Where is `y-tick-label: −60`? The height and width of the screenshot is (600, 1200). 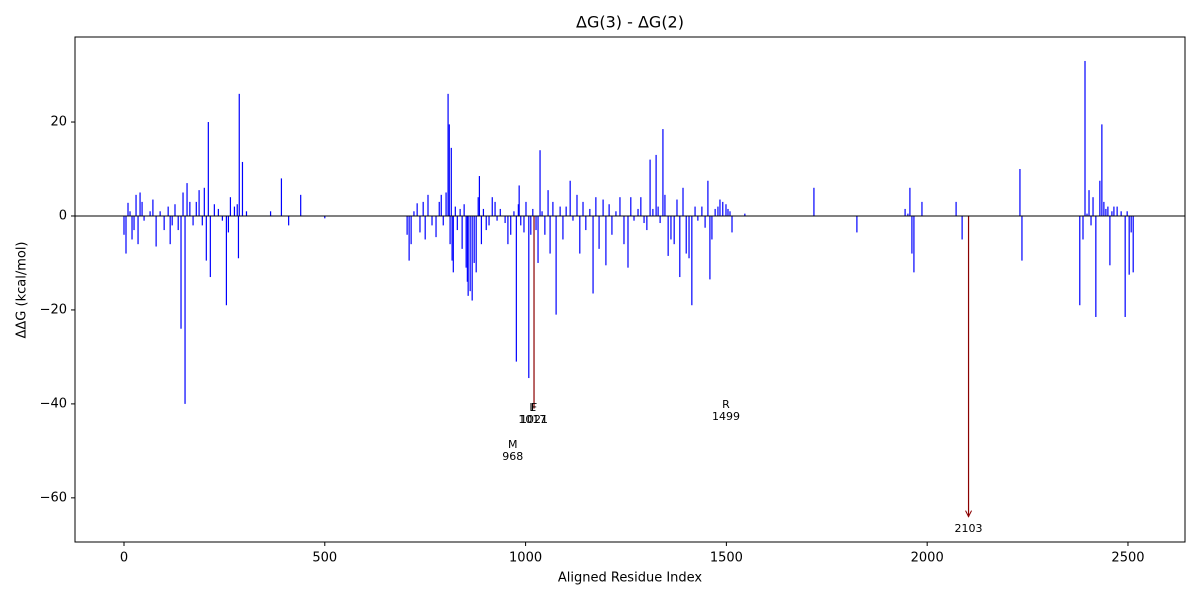
y-tick-label: −60 is located at coordinates (53, 497).